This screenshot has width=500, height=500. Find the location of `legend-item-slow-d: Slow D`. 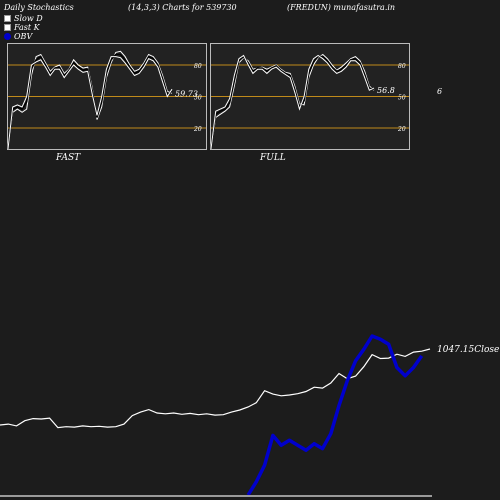

legend-item-slow-d: Slow D is located at coordinates (23, 18).